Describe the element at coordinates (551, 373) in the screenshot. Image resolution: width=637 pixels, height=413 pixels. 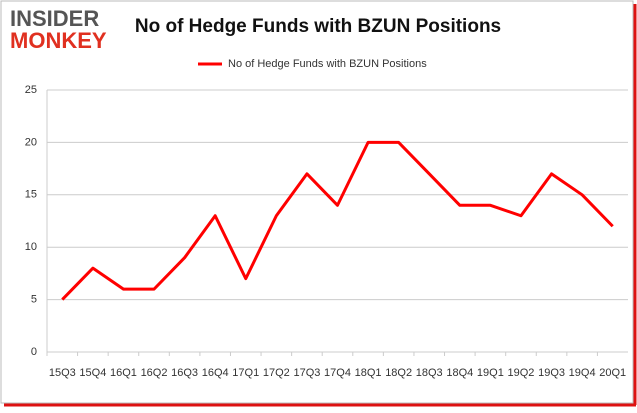
I see `x-tick-label: 19Q3` at that location.